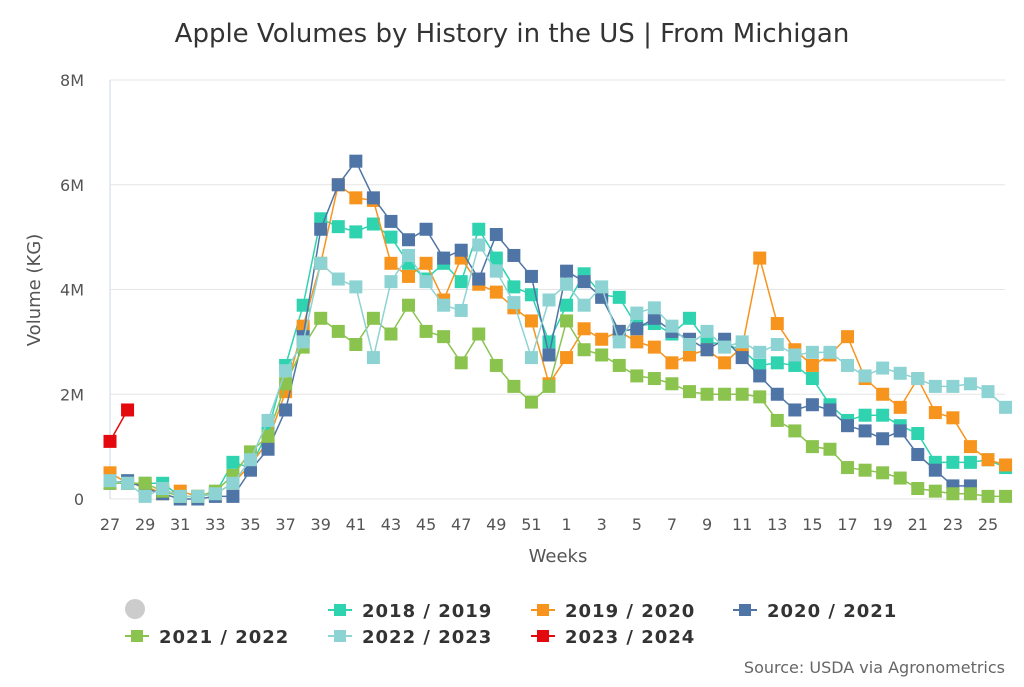 This screenshot has width=1024, height=687. Describe the element at coordinates (531, 524) in the screenshot. I see `x-tick-label: 51` at that location.